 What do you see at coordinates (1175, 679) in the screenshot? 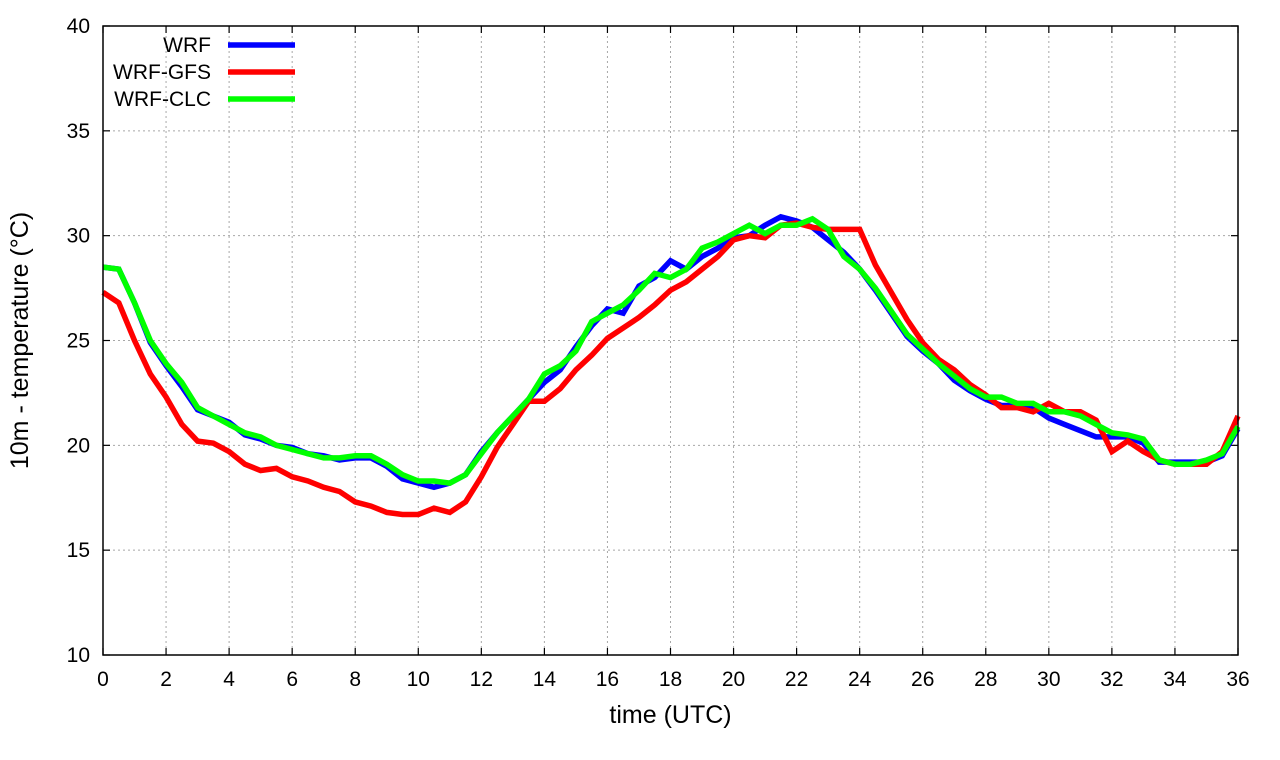
I see `x-tick-label: 34` at bounding box center [1175, 679].